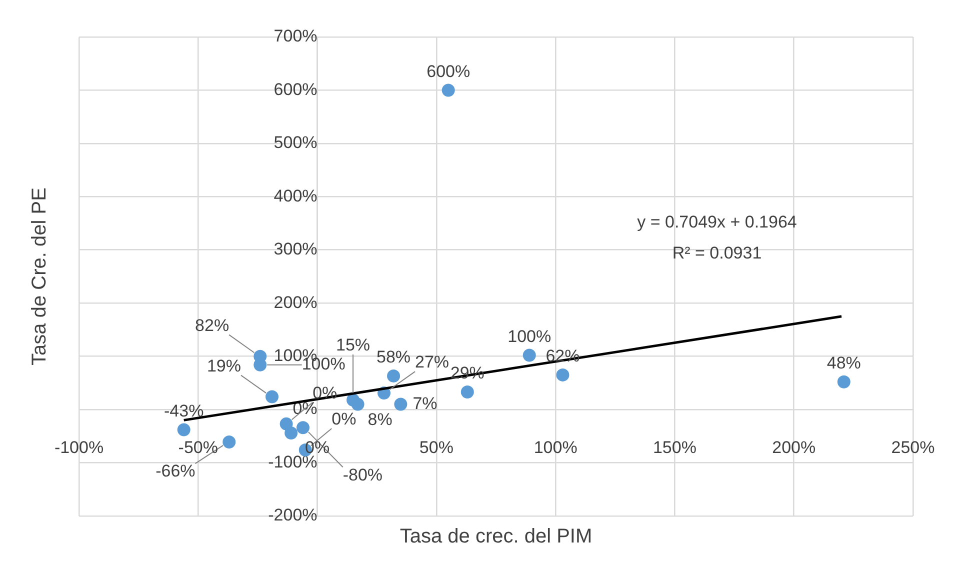 This screenshot has height=577, width=955. What do you see at coordinates (39, 277) in the screenshot?
I see `y-axis-title: Tasa de Cre. del PE` at bounding box center [39, 277].